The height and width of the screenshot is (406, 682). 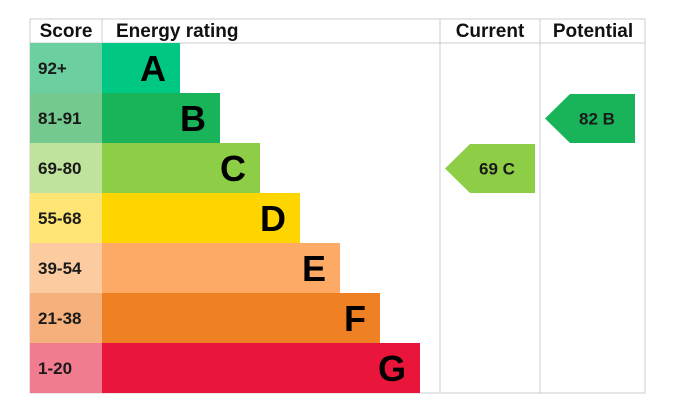 I want to click on header-current: Current, so click(x=490, y=31).